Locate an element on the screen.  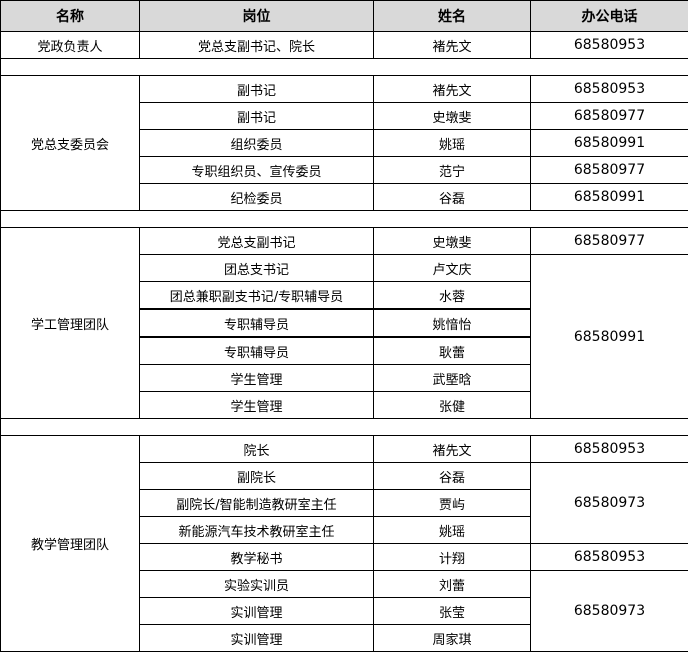
person-cell: 周家琪 is located at coordinates (452, 638).